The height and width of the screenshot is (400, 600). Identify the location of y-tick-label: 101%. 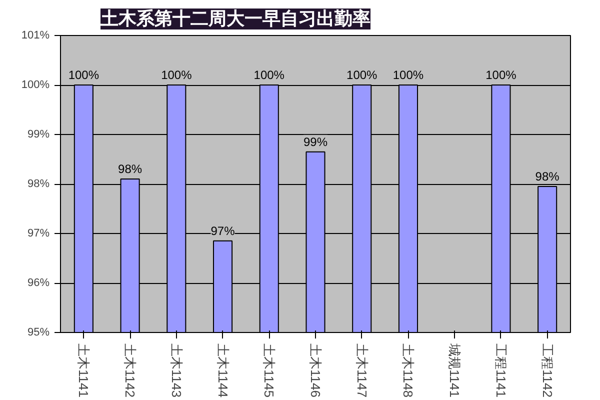
(35, 36).